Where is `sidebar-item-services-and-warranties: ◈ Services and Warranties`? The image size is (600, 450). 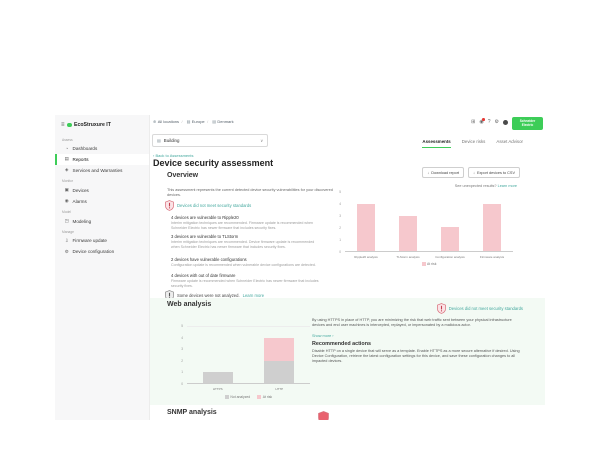 sidebar-item-services-and-warranties: ◈ Services and Warranties is located at coordinates (102, 170).